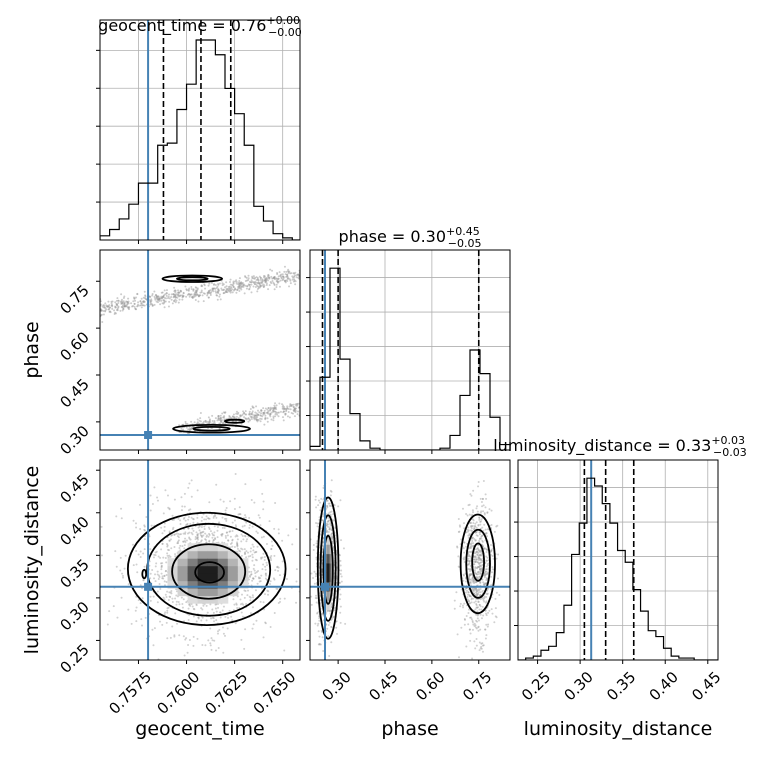 This screenshot has width=760, height=760. Describe the element at coordinates (410, 350) in the screenshot. I see `hist-frame-phase` at that location.